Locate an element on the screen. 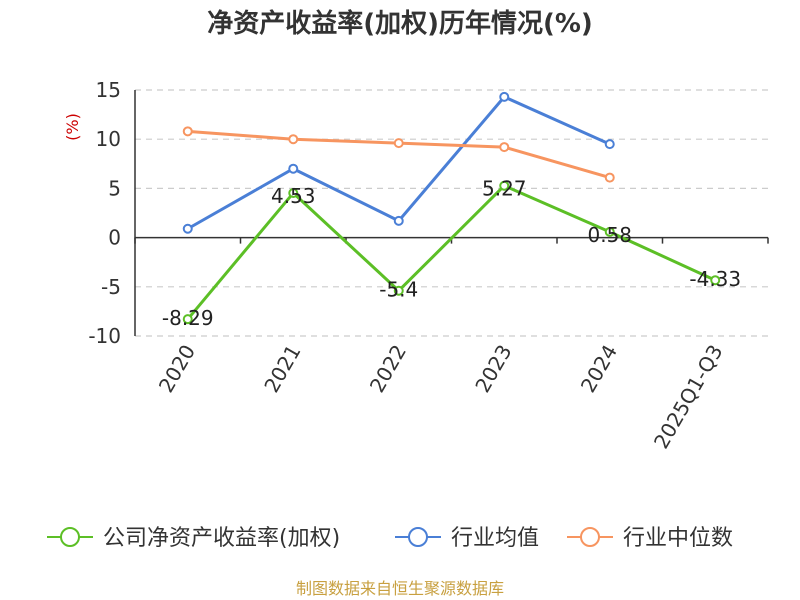 This screenshot has width=800, height=600. y-tick-label: 0 is located at coordinates (114, 238).